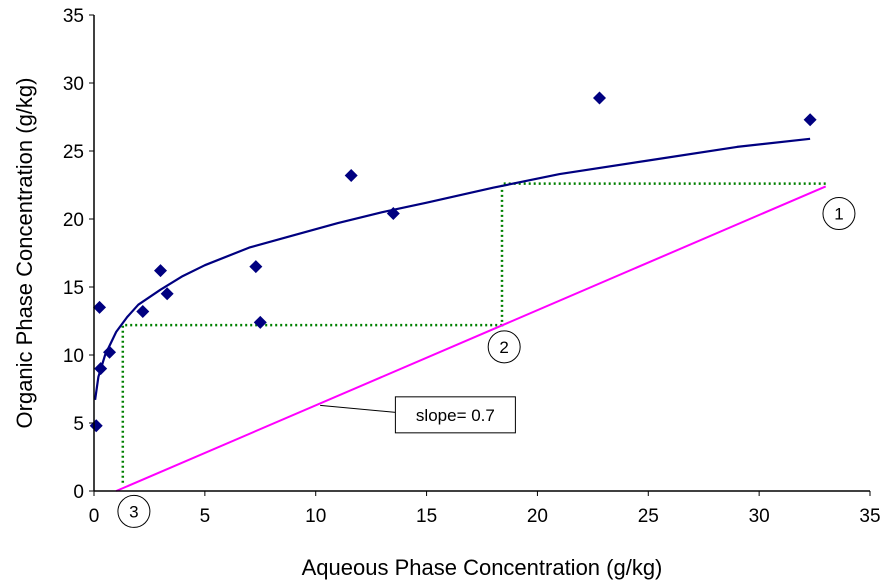 This screenshot has width=888, height=587. I want to click on y-tick-label: 35, so click(73, 16).